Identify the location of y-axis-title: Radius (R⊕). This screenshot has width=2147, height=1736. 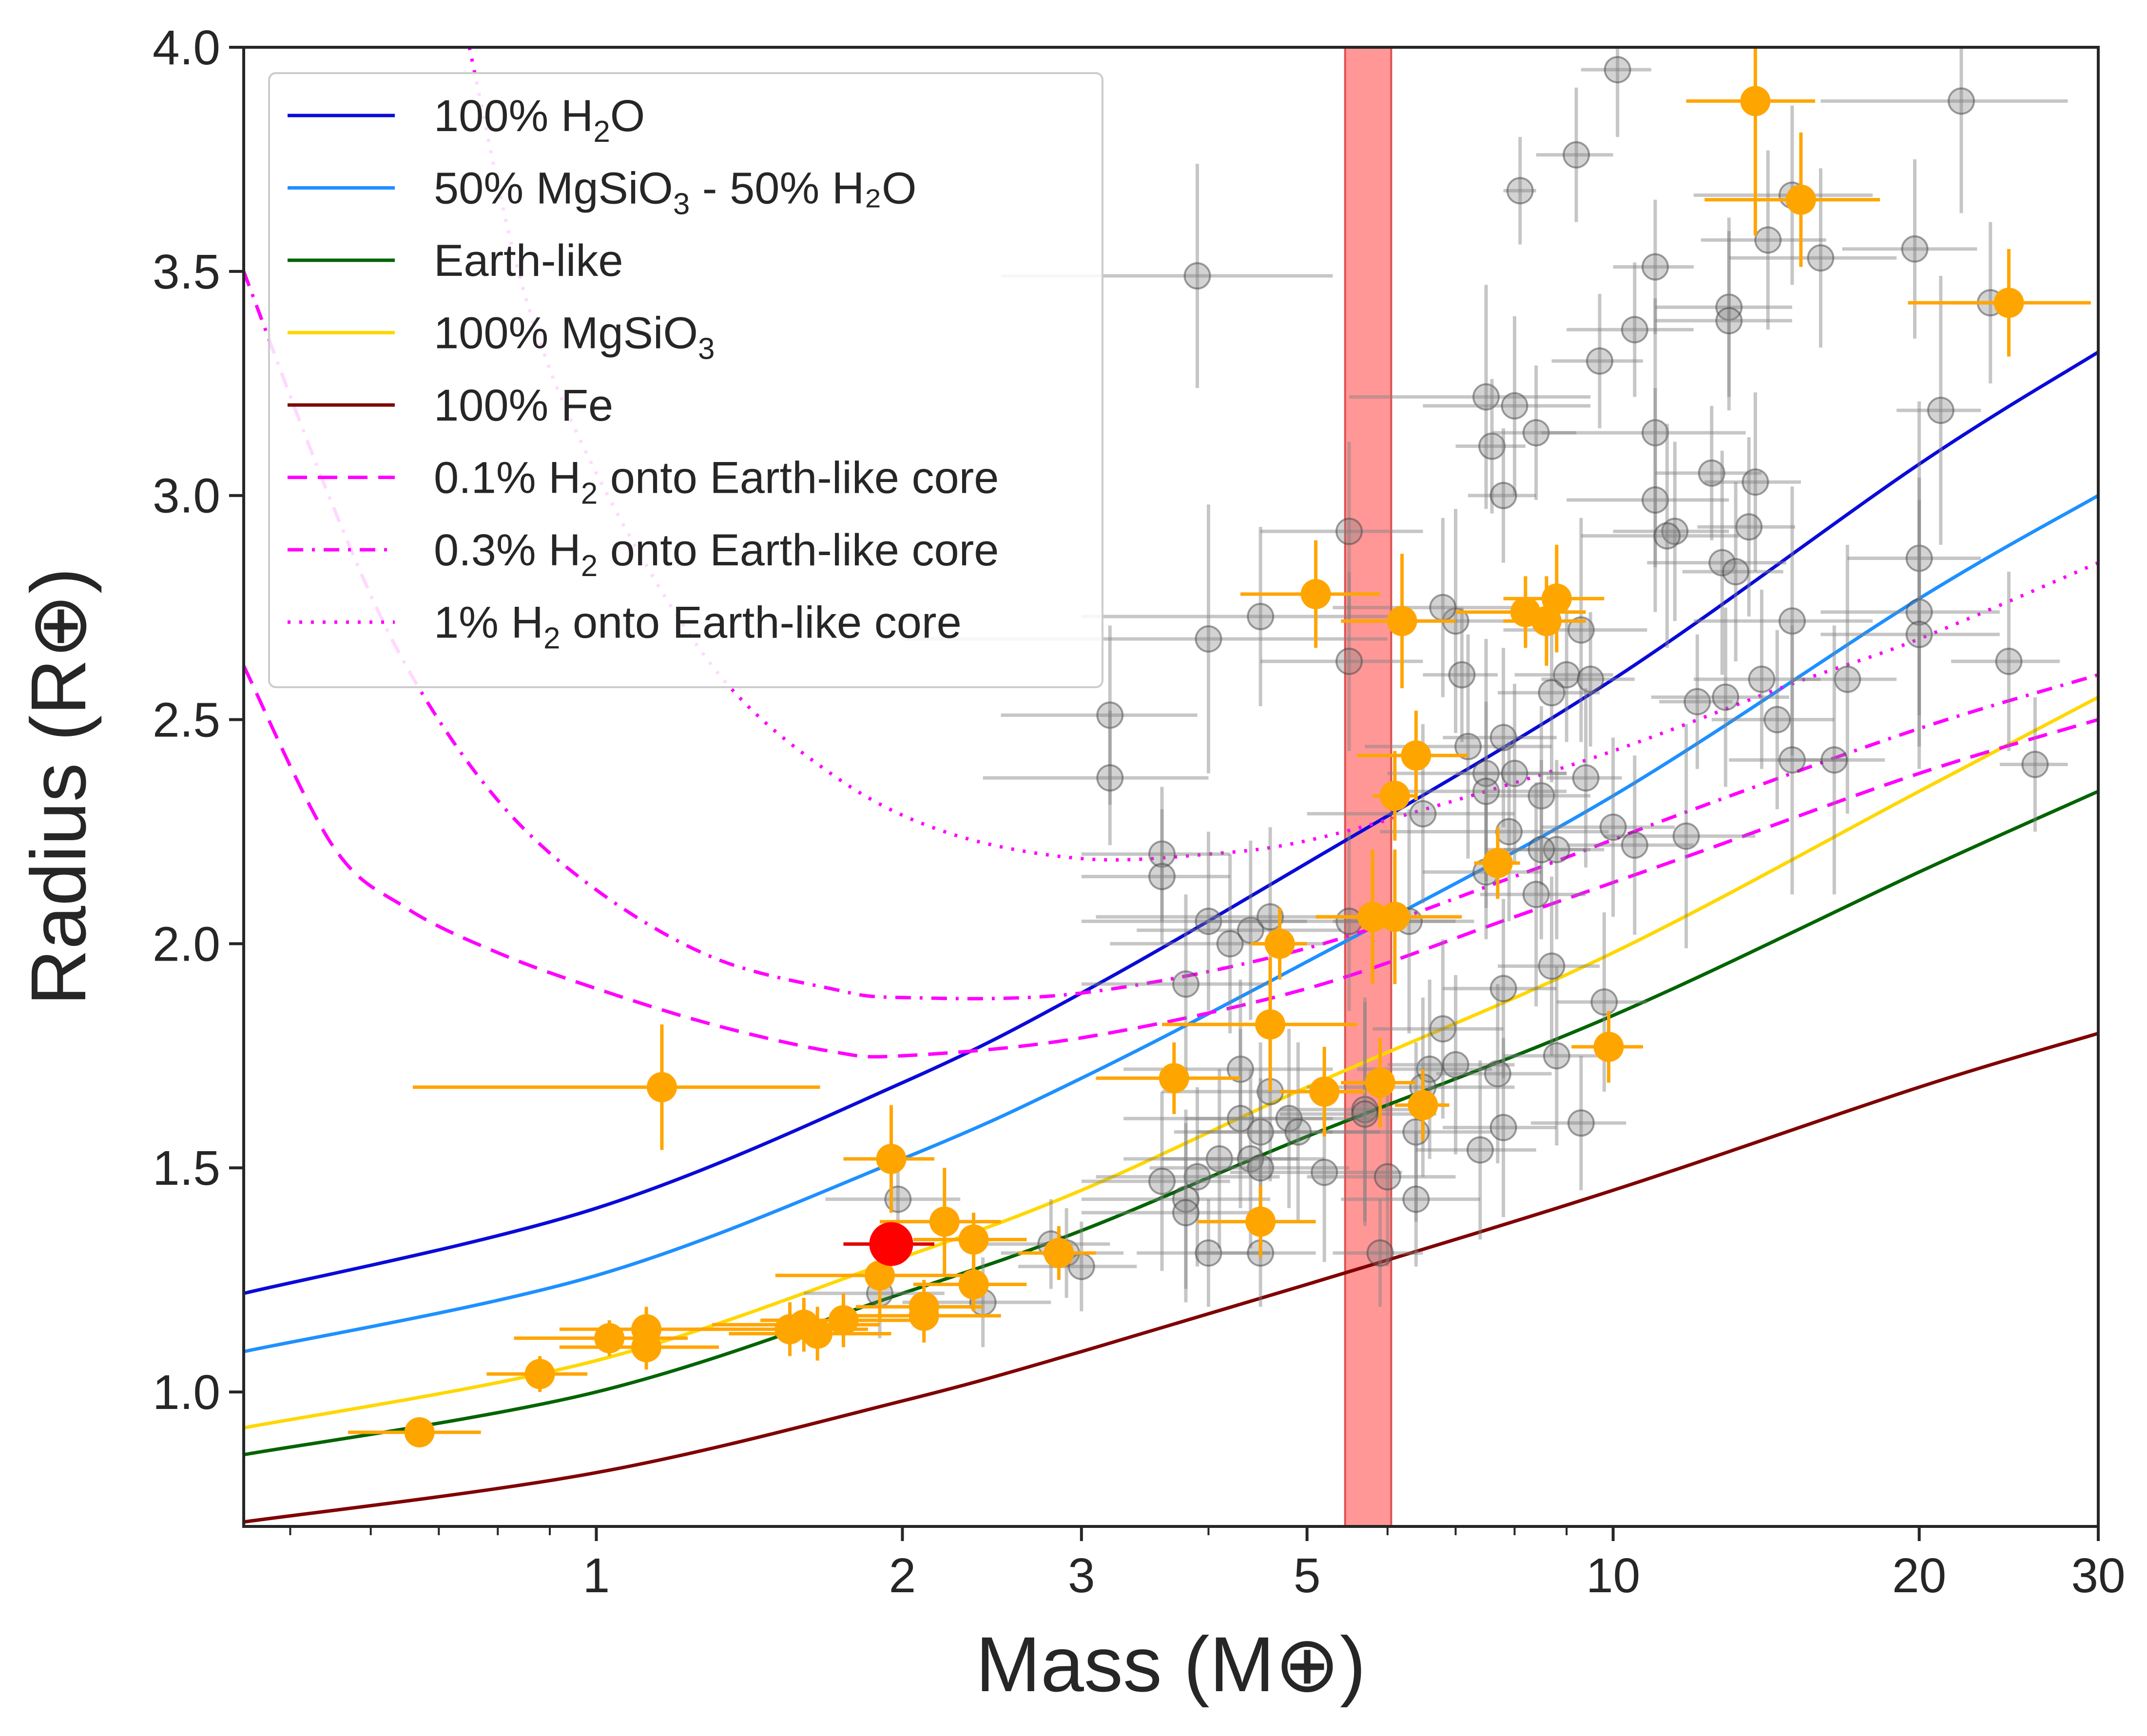
(58, 787).